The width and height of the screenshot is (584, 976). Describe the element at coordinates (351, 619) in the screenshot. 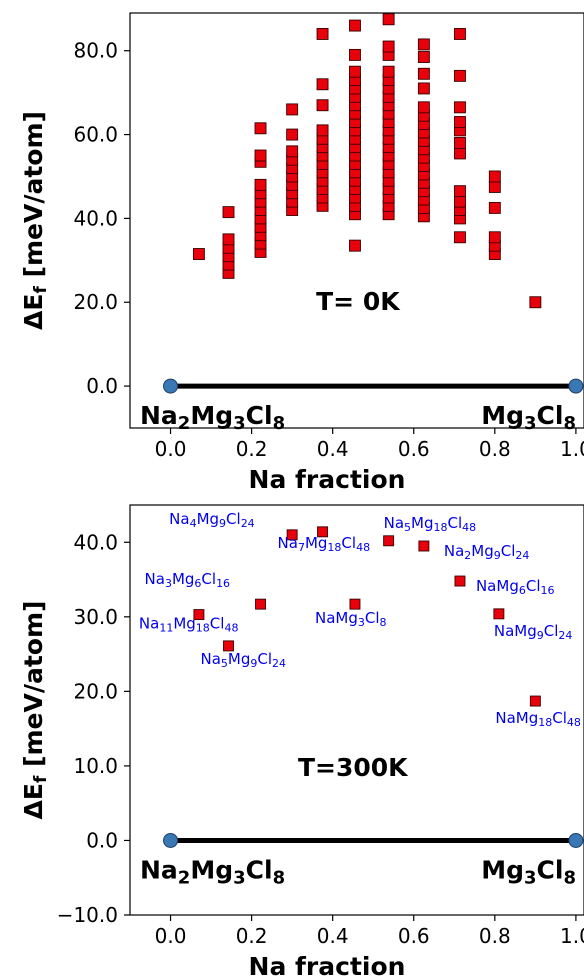

I see `point-label: NaMg3Cl8` at that location.